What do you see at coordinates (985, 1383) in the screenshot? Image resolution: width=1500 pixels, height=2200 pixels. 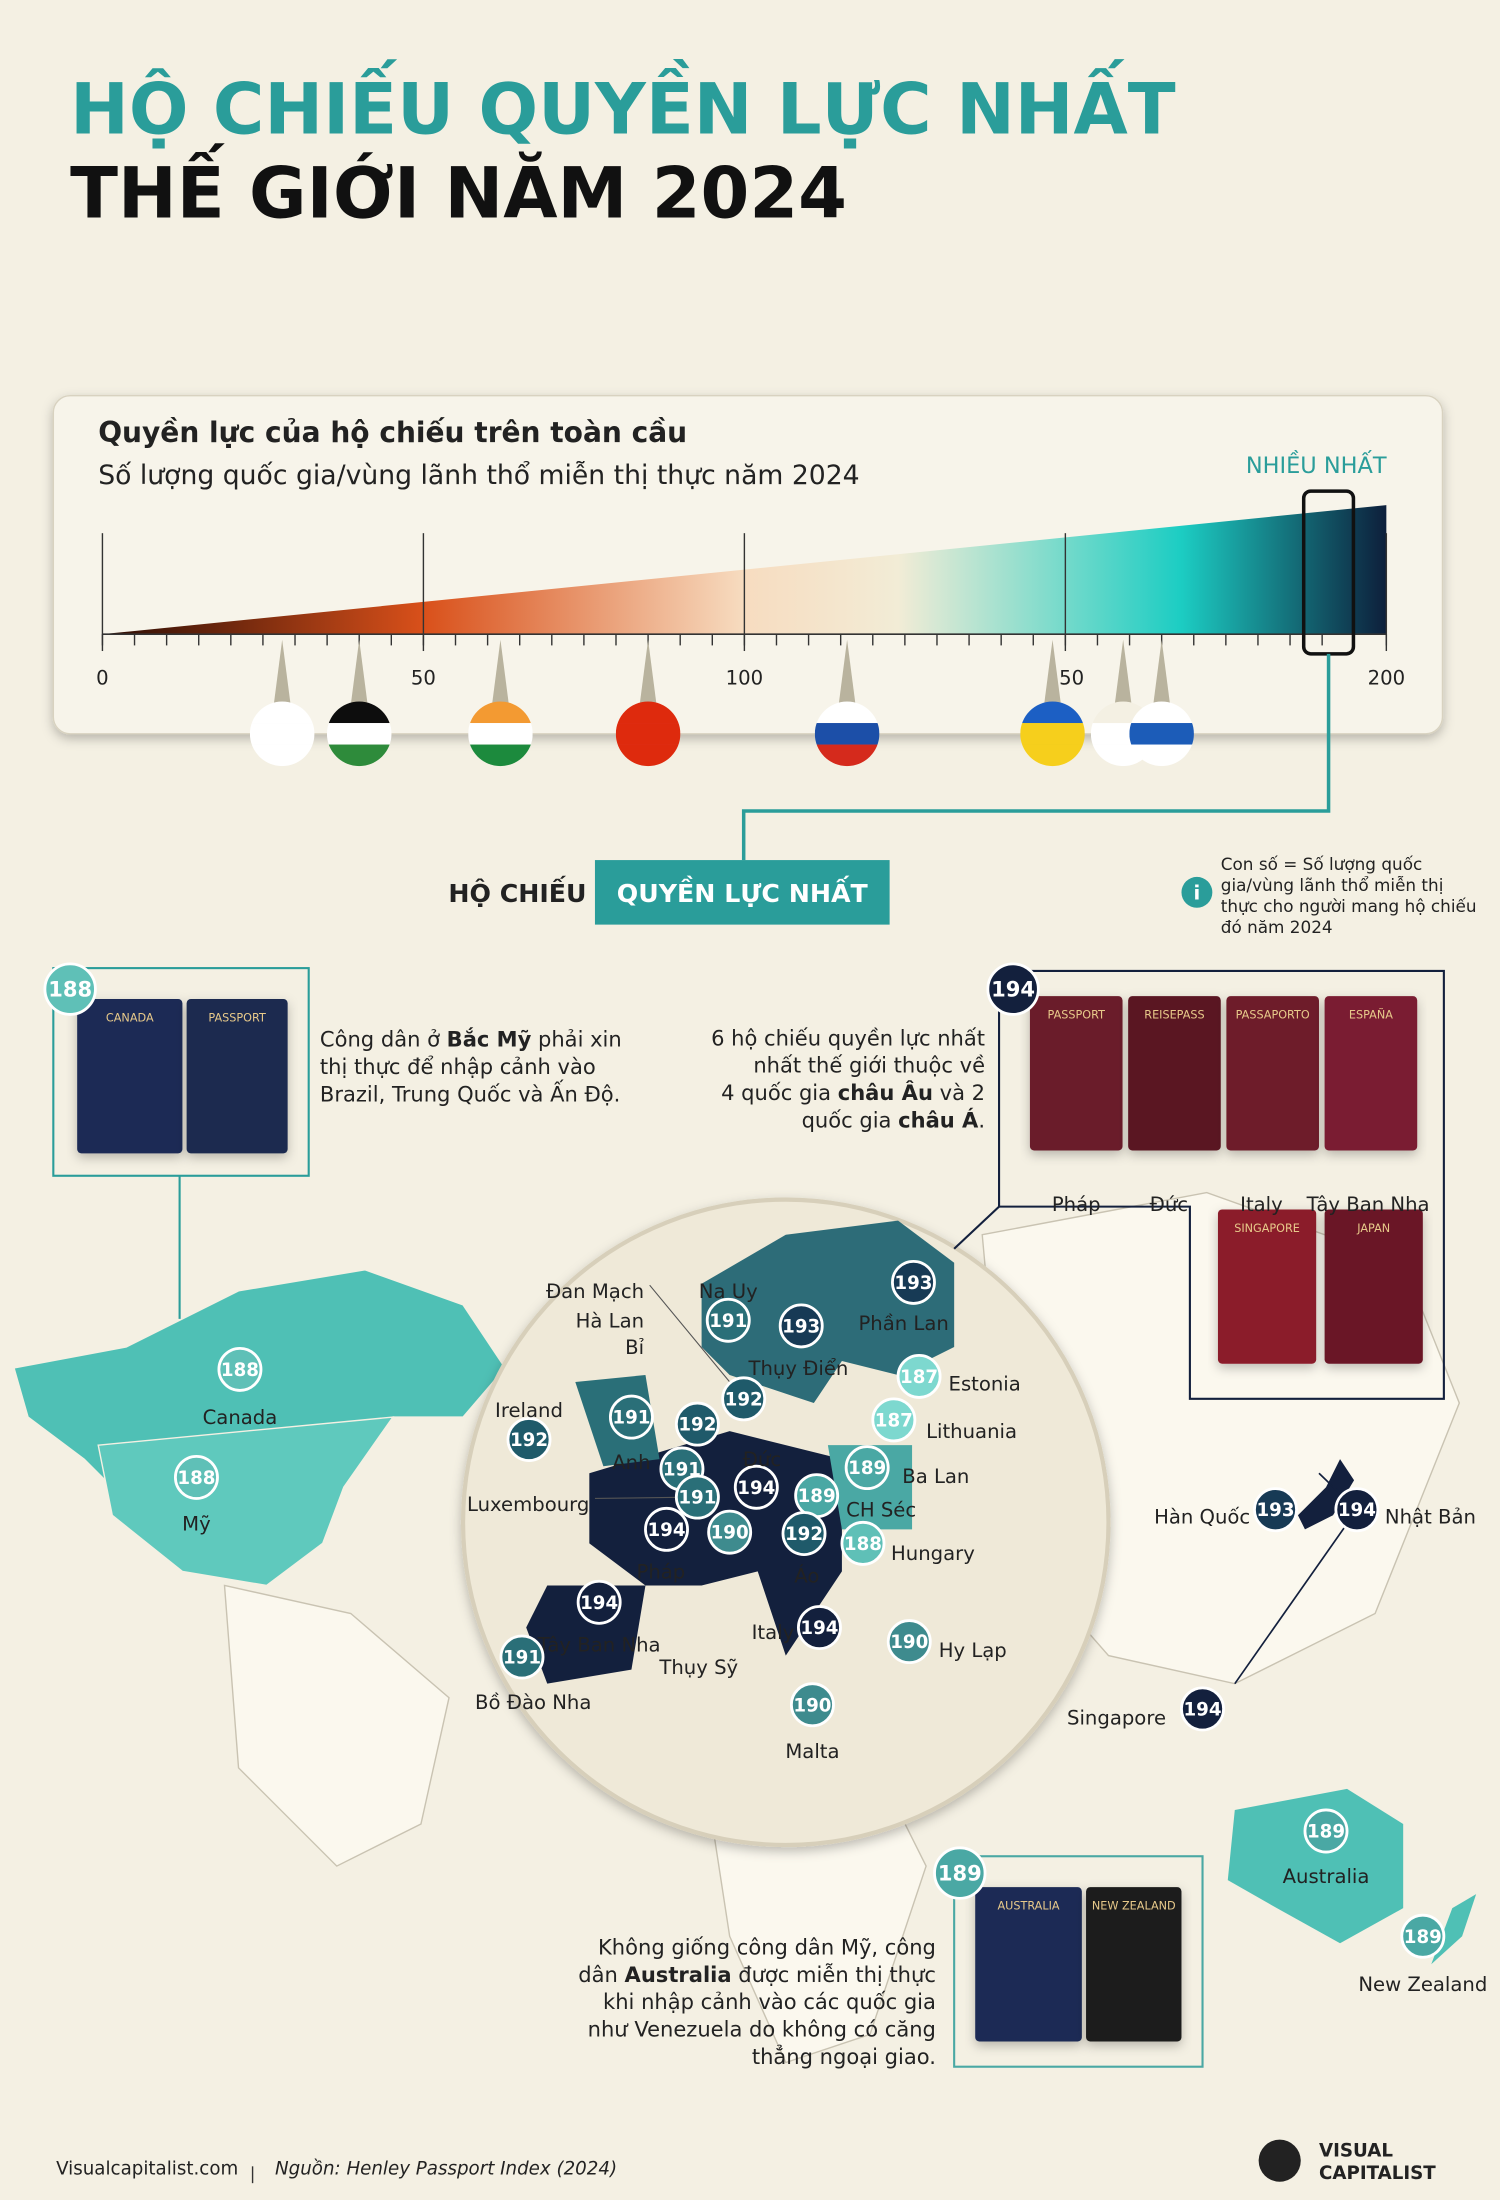 I see `country-label: Estonia` at bounding box center [985, 1383].